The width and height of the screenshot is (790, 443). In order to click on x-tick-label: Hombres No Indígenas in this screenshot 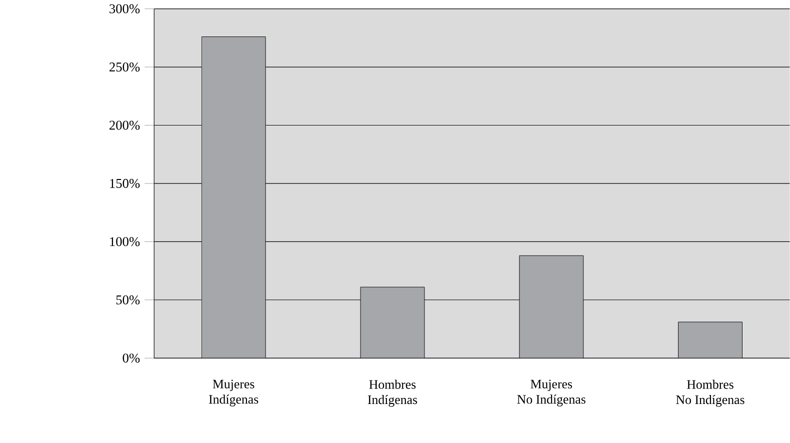, I will do `click(710, 393)`.